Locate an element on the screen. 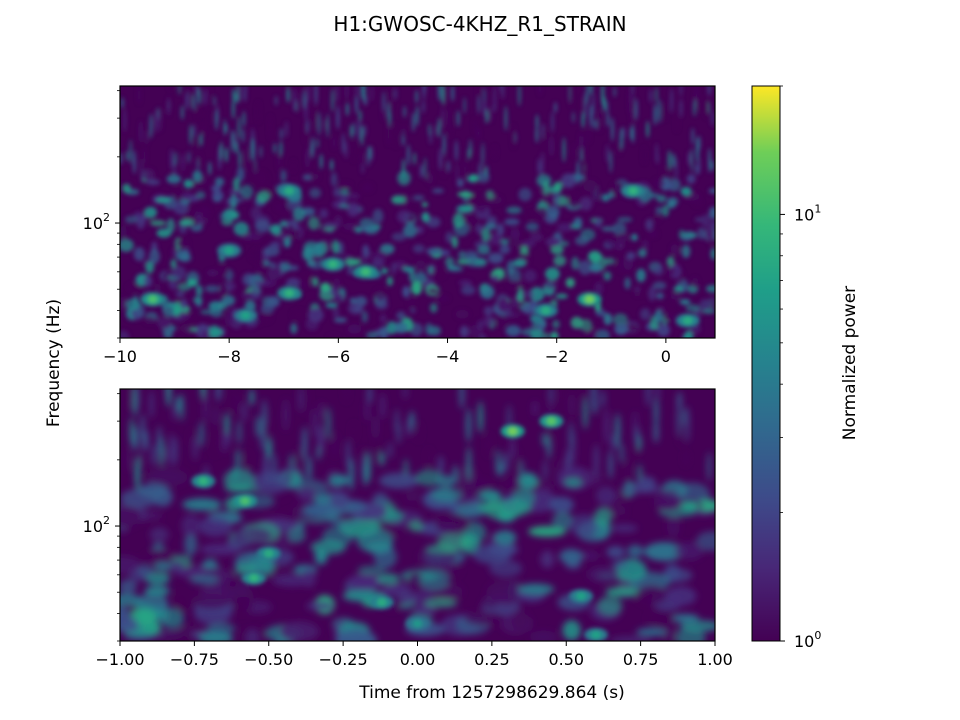  figure-title: H1:GWOSC-4KHZ_R1_STRAIN is located at coordinates (479, 24).